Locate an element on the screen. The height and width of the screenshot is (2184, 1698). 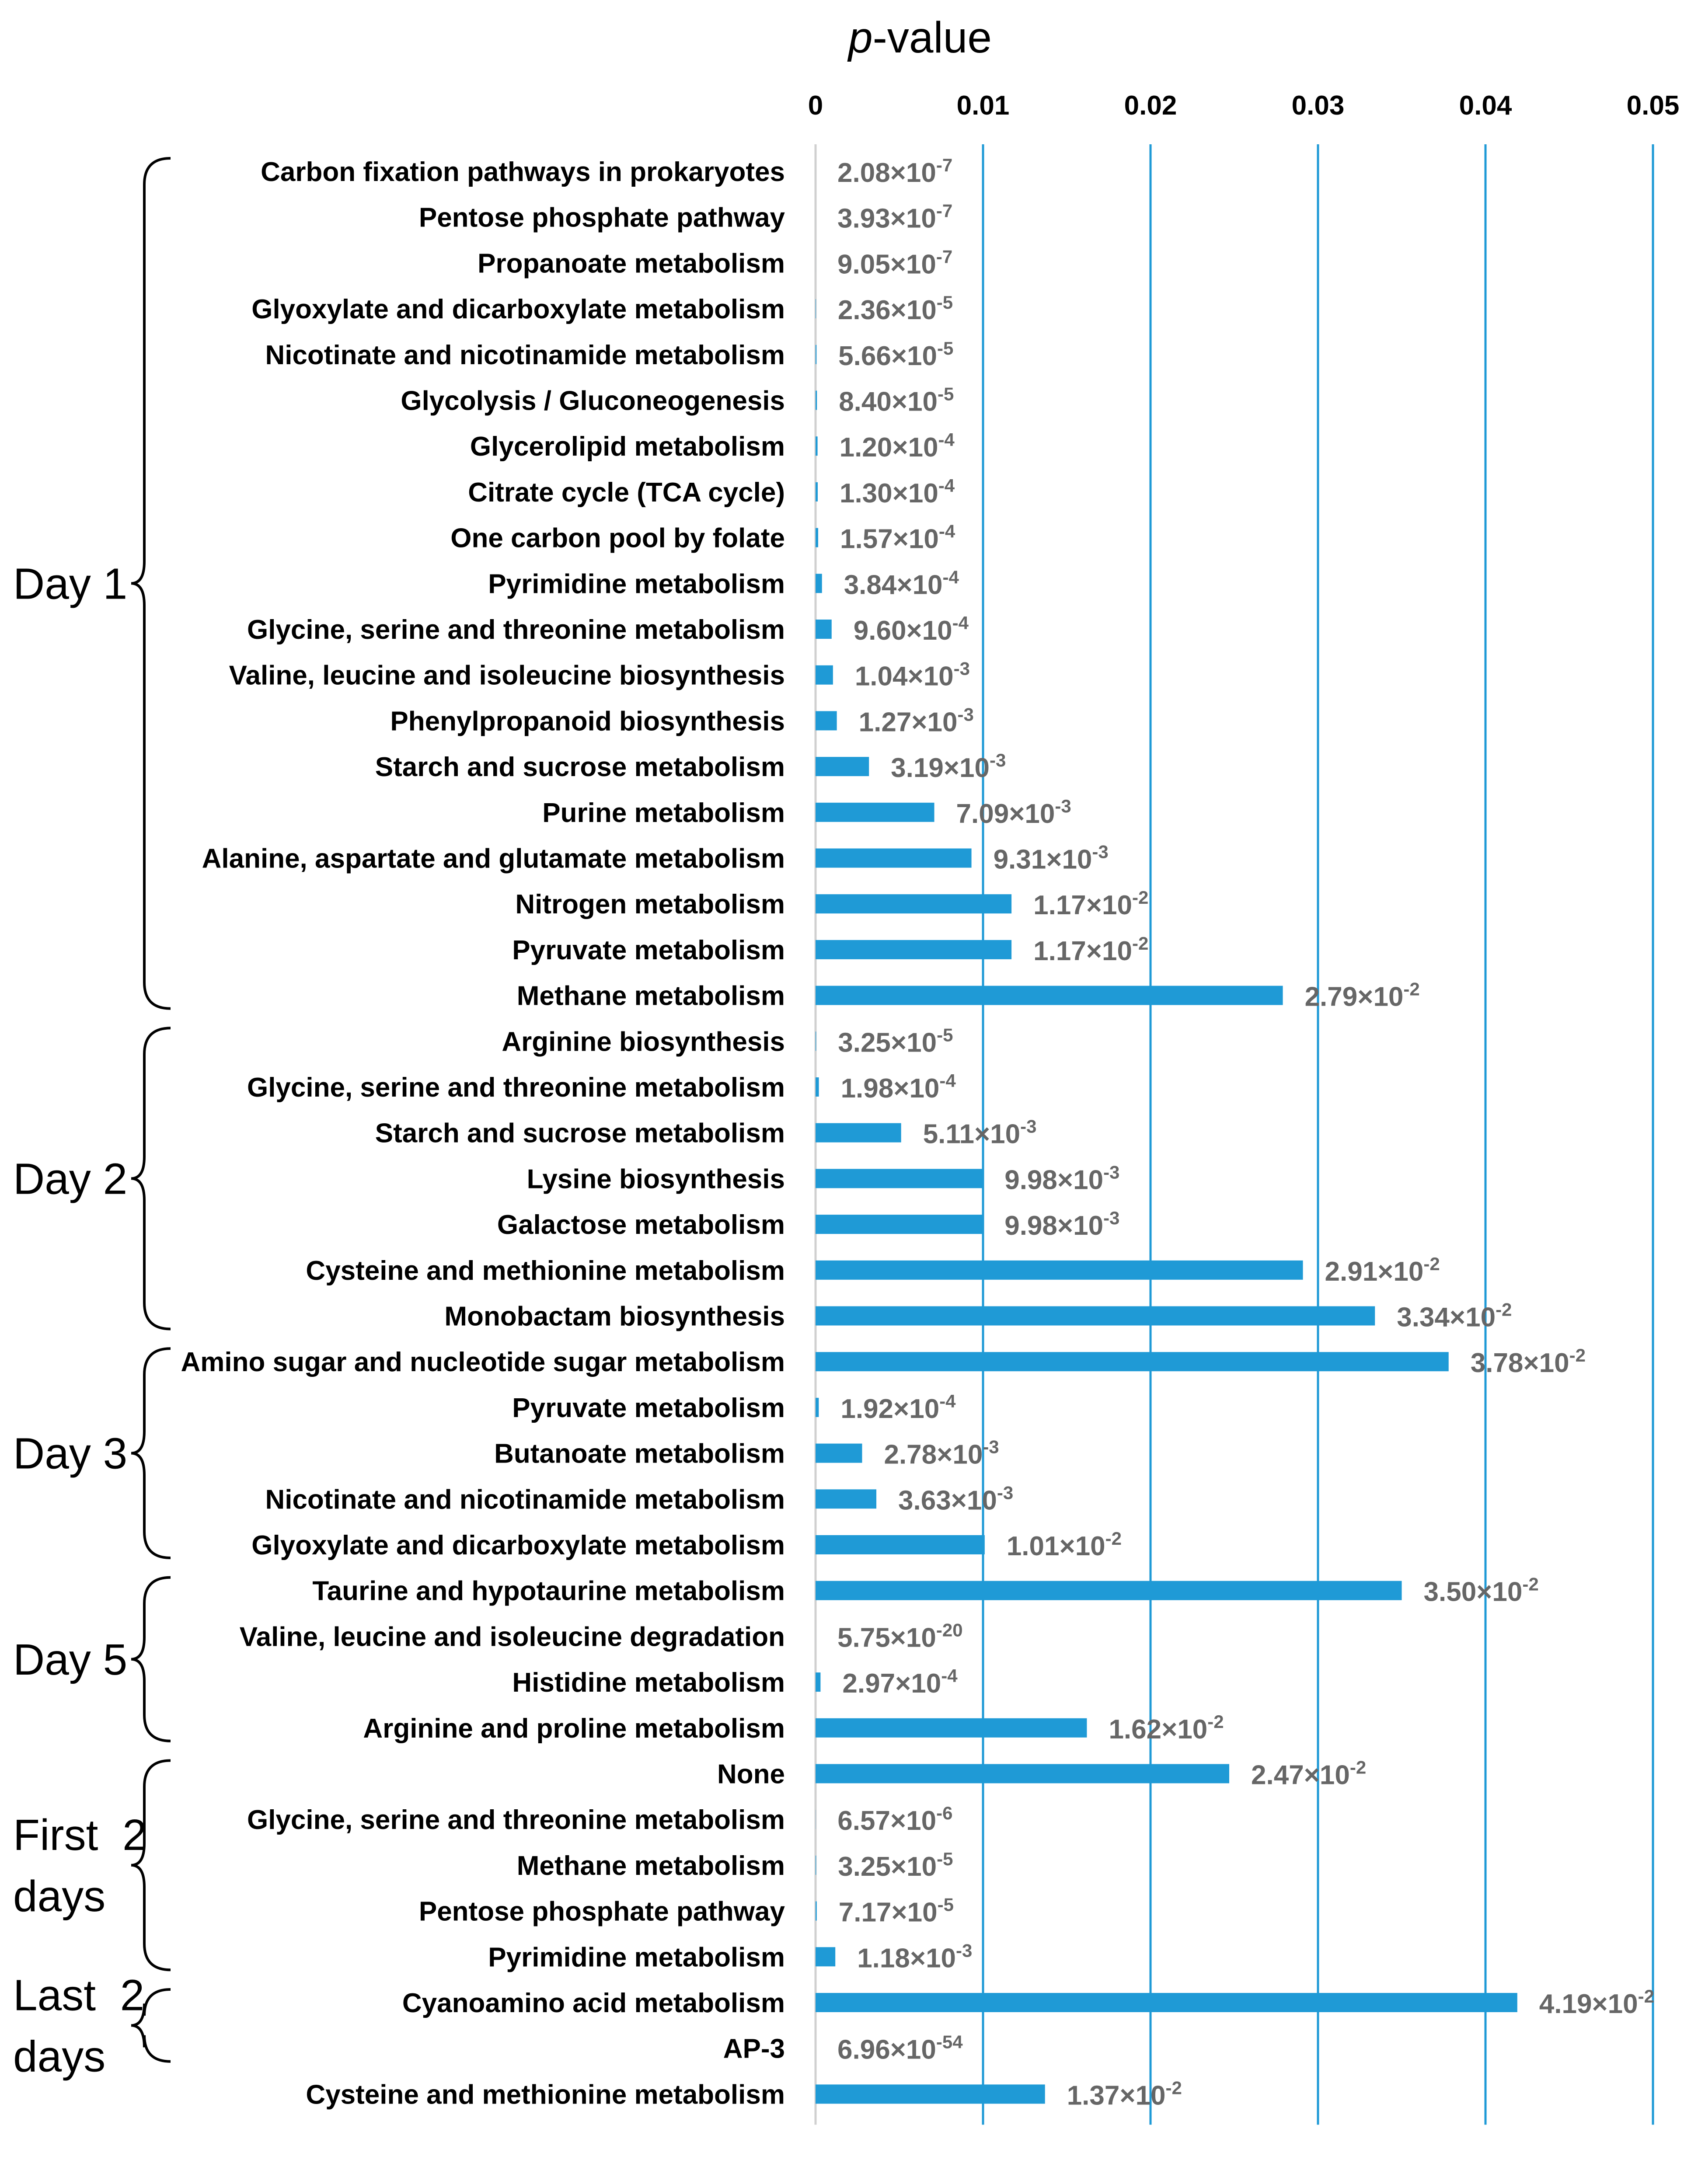
value-label: 9.05×10⁻⁷ is located at coordinates (894, 262).